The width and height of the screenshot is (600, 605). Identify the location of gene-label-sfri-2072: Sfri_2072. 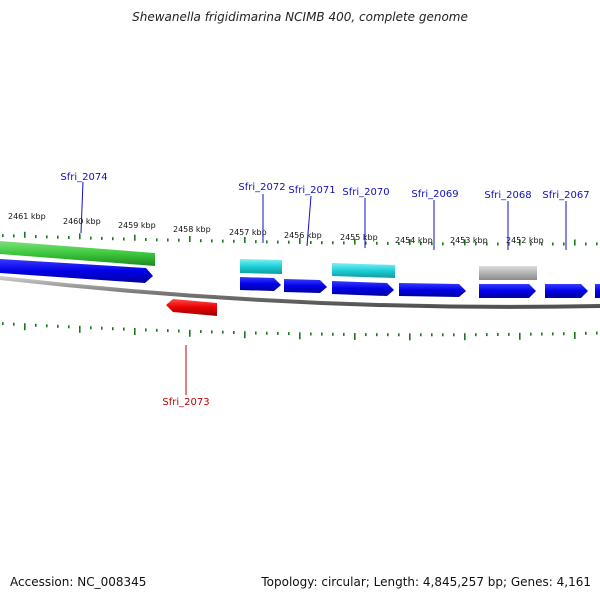
(261, 187).